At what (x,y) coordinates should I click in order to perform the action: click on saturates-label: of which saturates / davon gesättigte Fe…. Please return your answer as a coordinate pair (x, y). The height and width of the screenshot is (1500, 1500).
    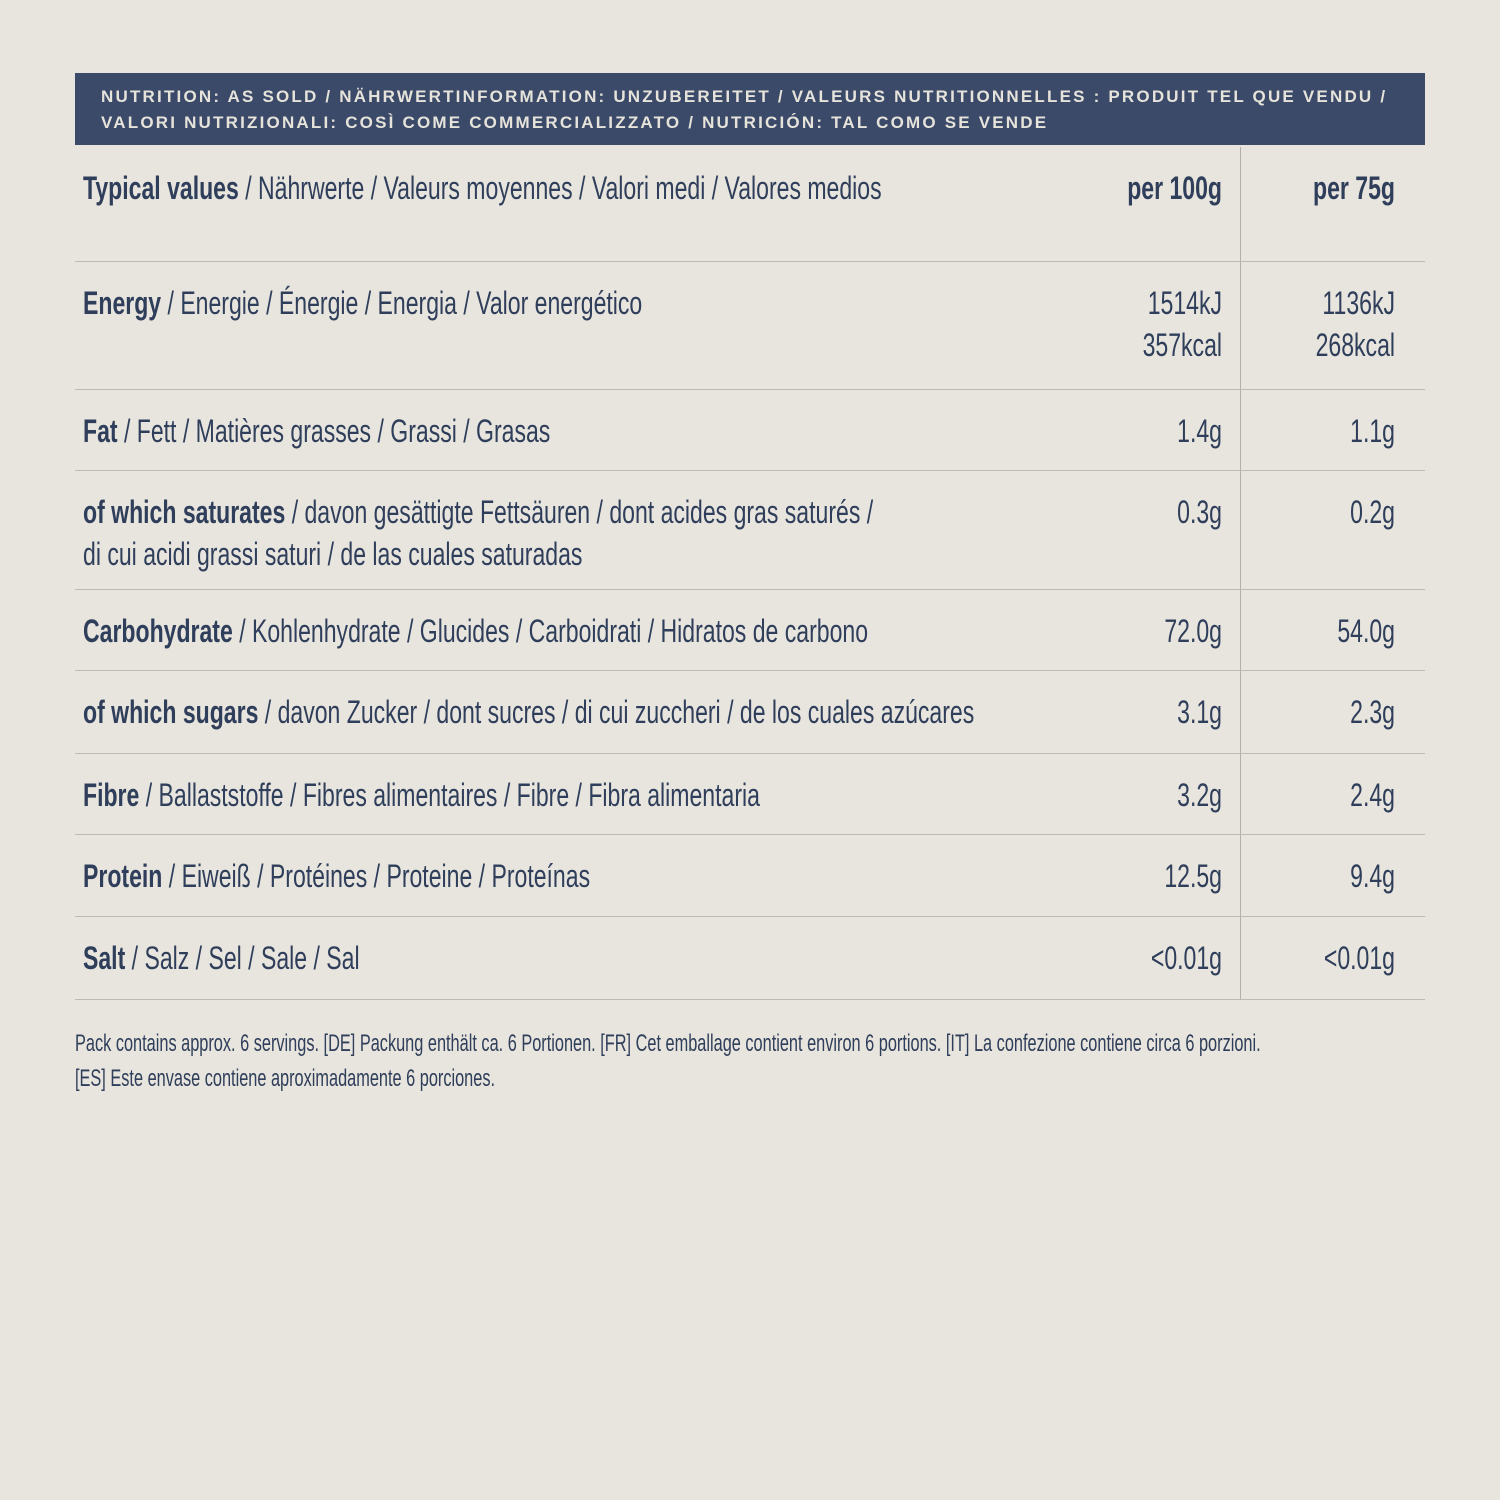
    Looking at the image, I should click on (605, 533).